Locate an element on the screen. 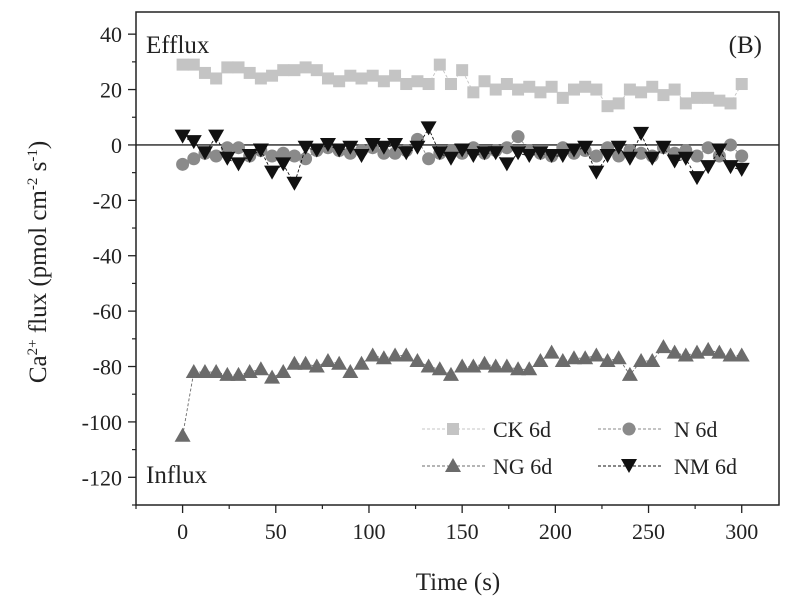  y-tick-label: 20 is located at coordinates (111, 90).